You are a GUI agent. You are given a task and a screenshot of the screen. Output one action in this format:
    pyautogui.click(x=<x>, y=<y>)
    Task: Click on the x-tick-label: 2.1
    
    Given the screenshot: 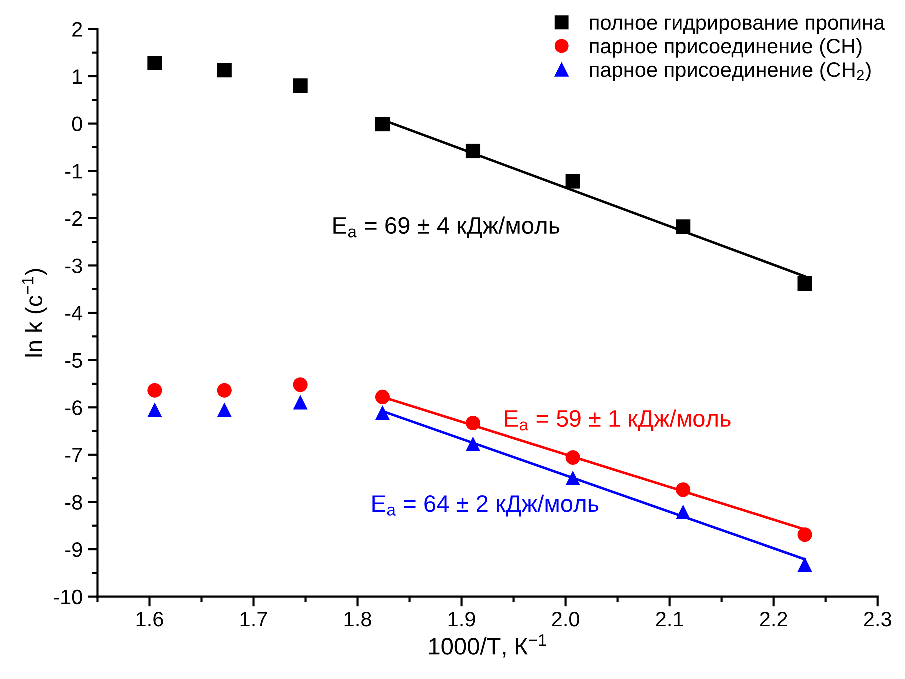 What is the action you would take?
    pyautogui.click(x=670, y=619)
    